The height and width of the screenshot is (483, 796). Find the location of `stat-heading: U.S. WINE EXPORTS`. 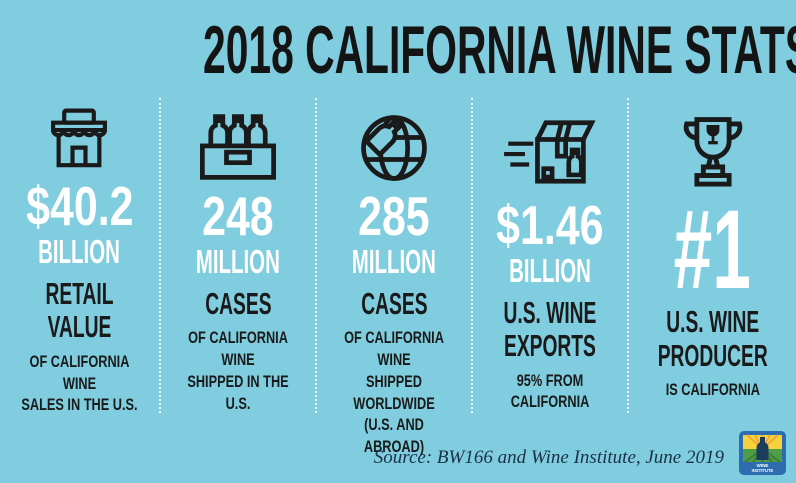

stat-heading: U.S. WINE EXPORTS is located at coordinates (550, 329).